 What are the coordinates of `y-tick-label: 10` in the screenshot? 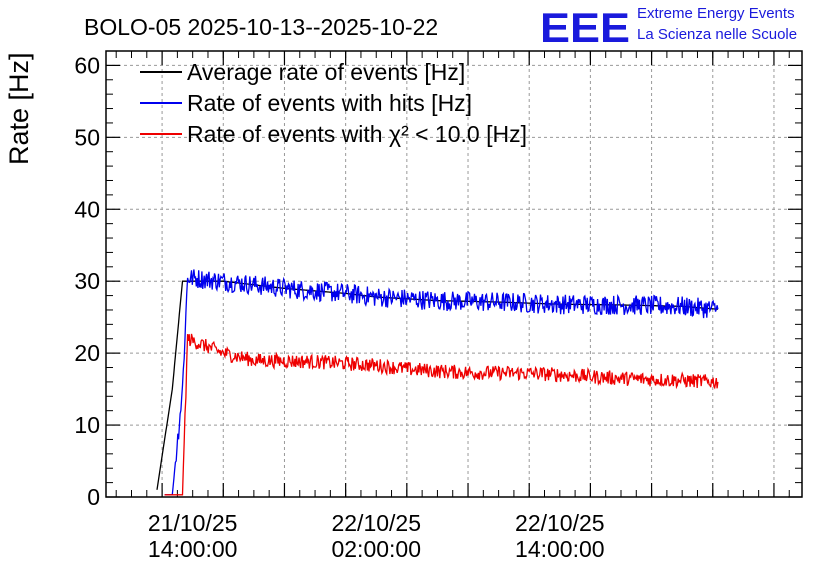 It's located at (87, 425).